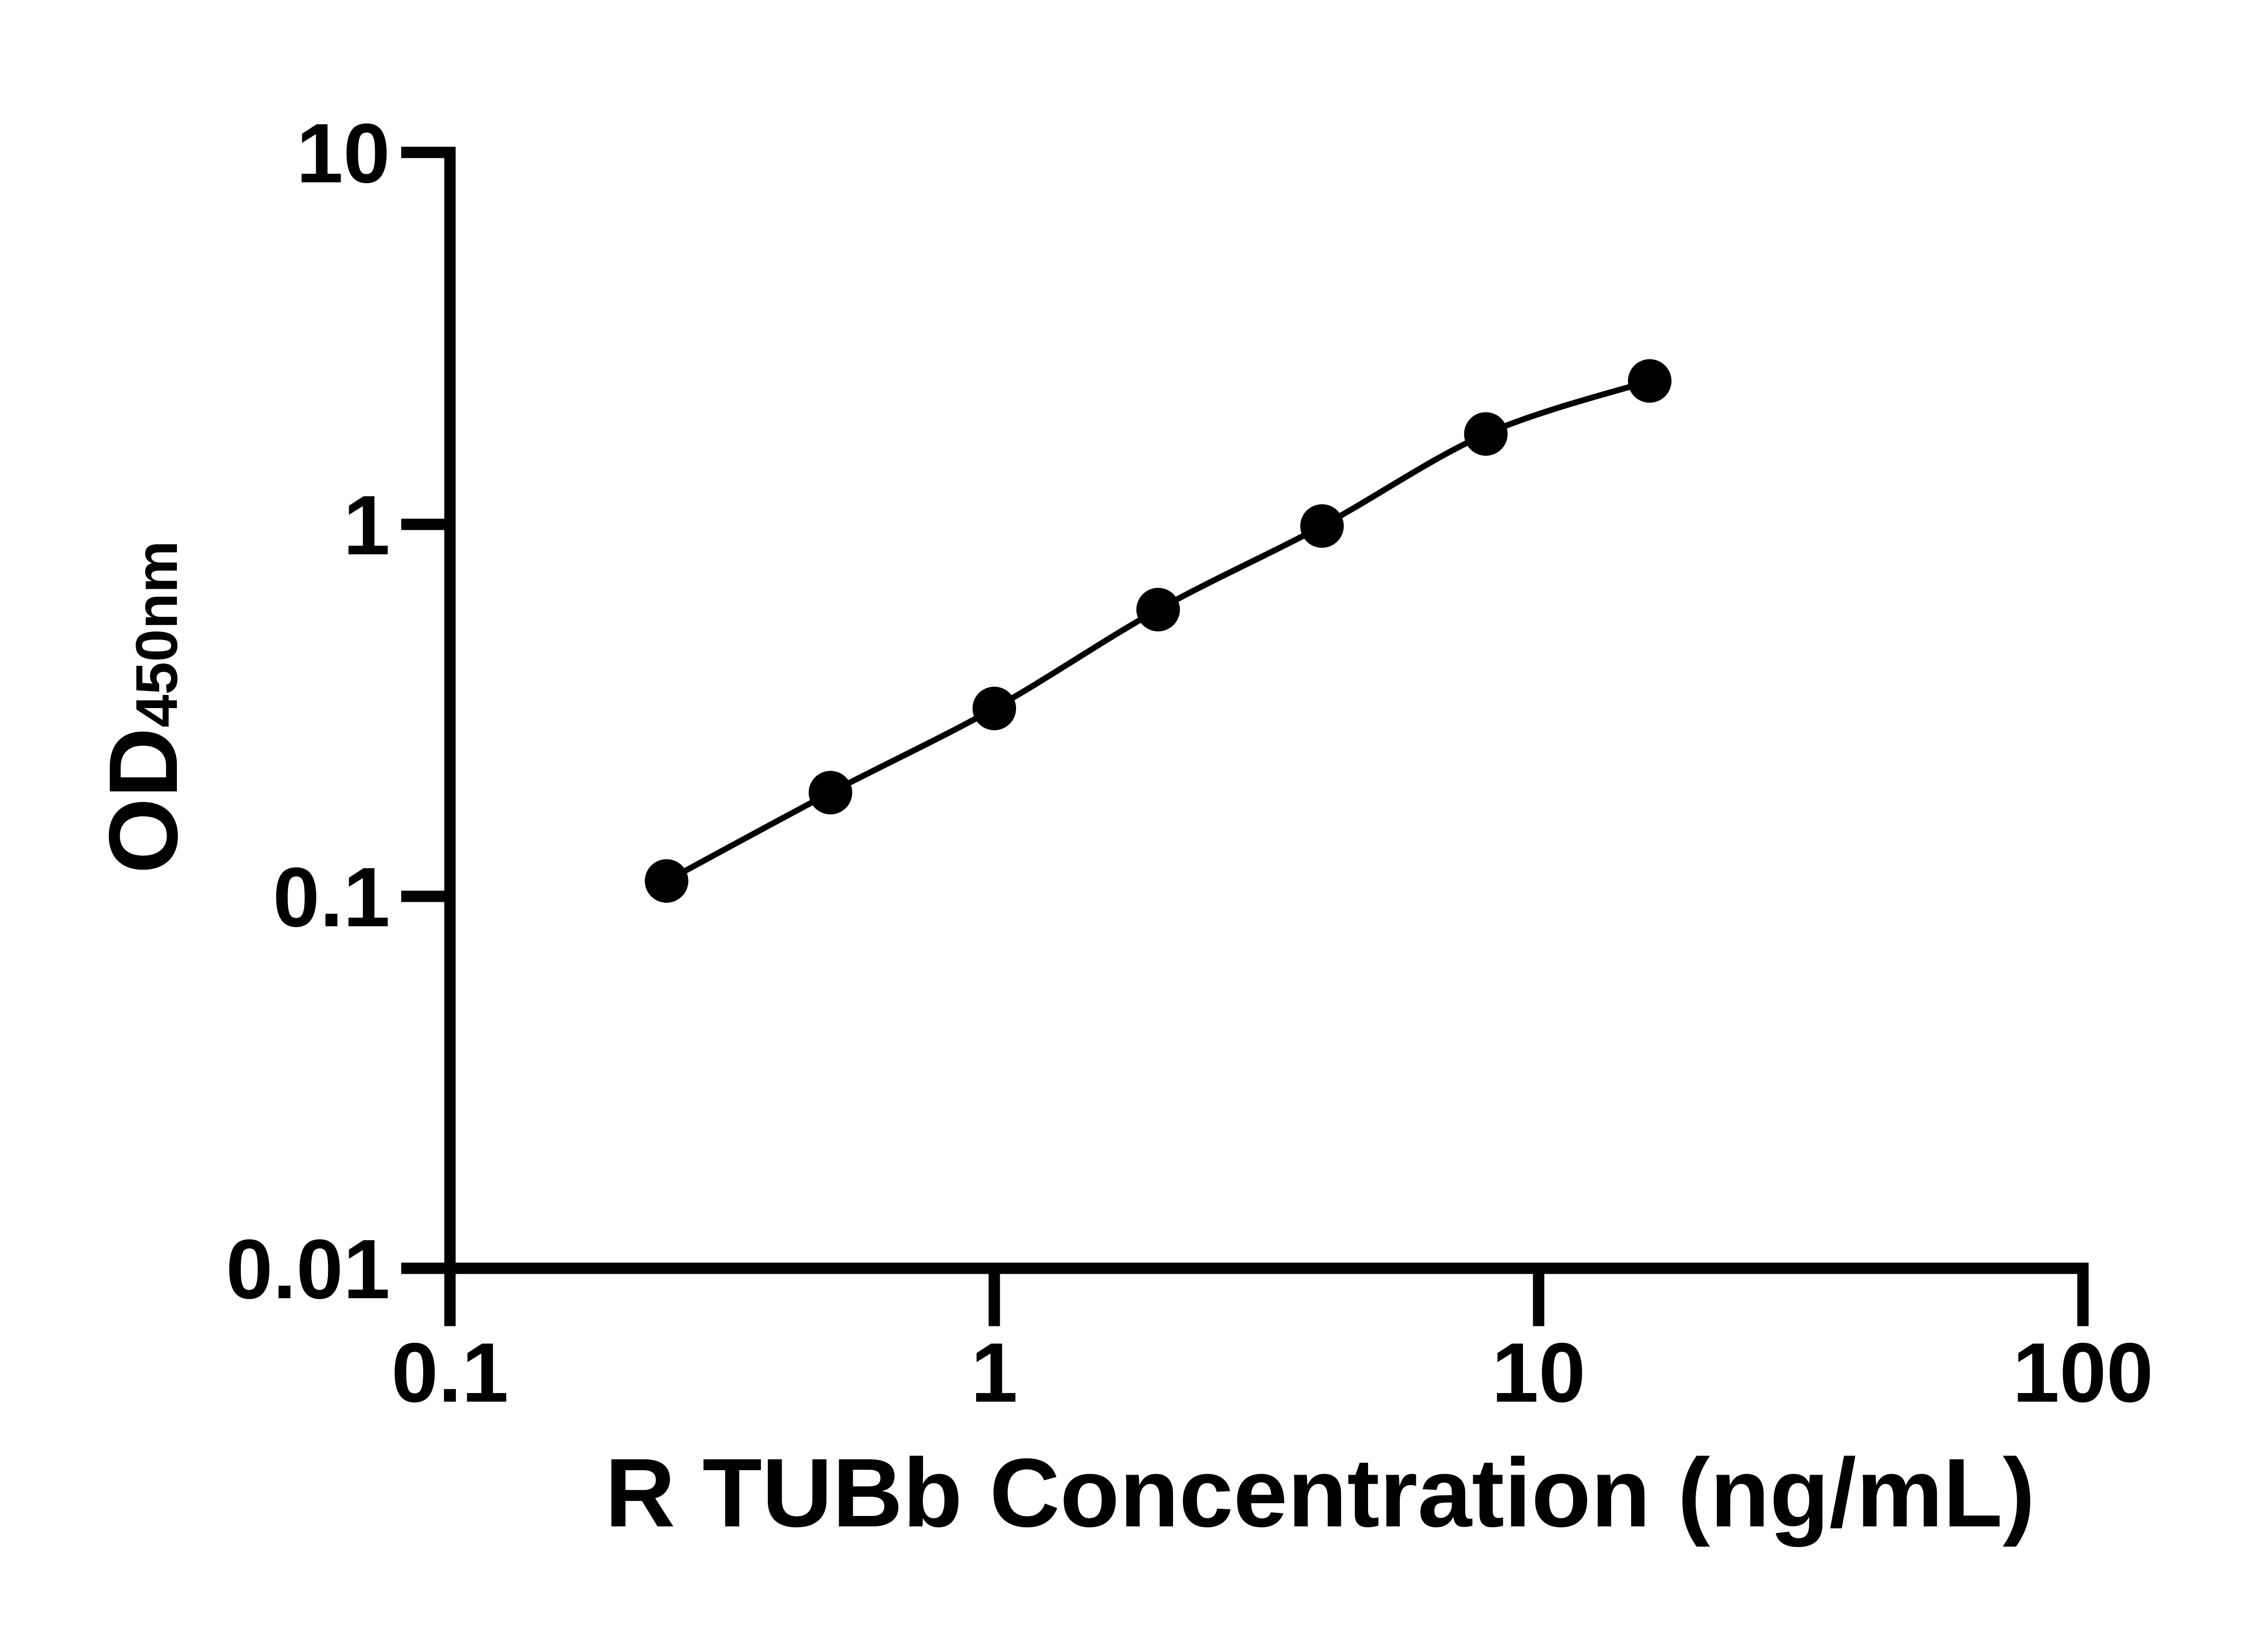 The height and width of the screenshot is (1633, 2268). I want to click on y-axis-title-main: OD, so click(143, 801).